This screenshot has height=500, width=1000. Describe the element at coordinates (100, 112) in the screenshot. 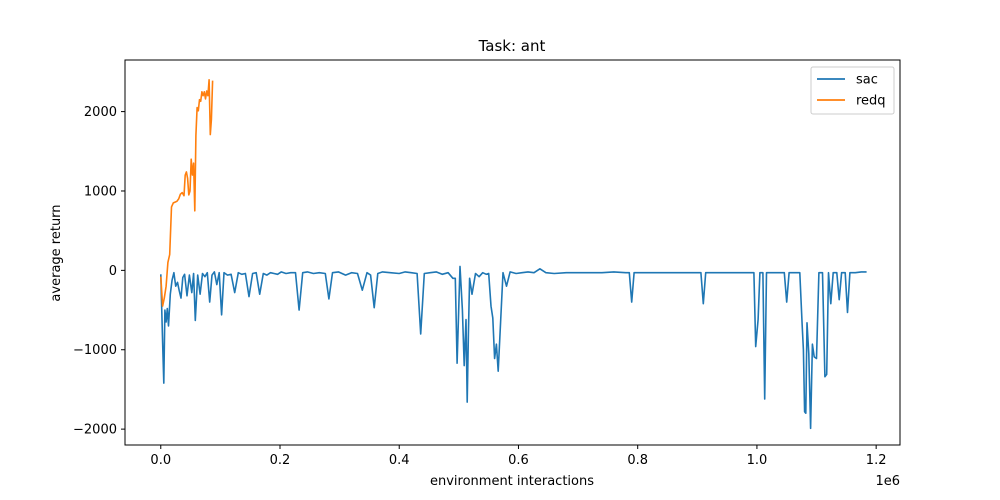

I see `y-tick-label: 2000` at that location.